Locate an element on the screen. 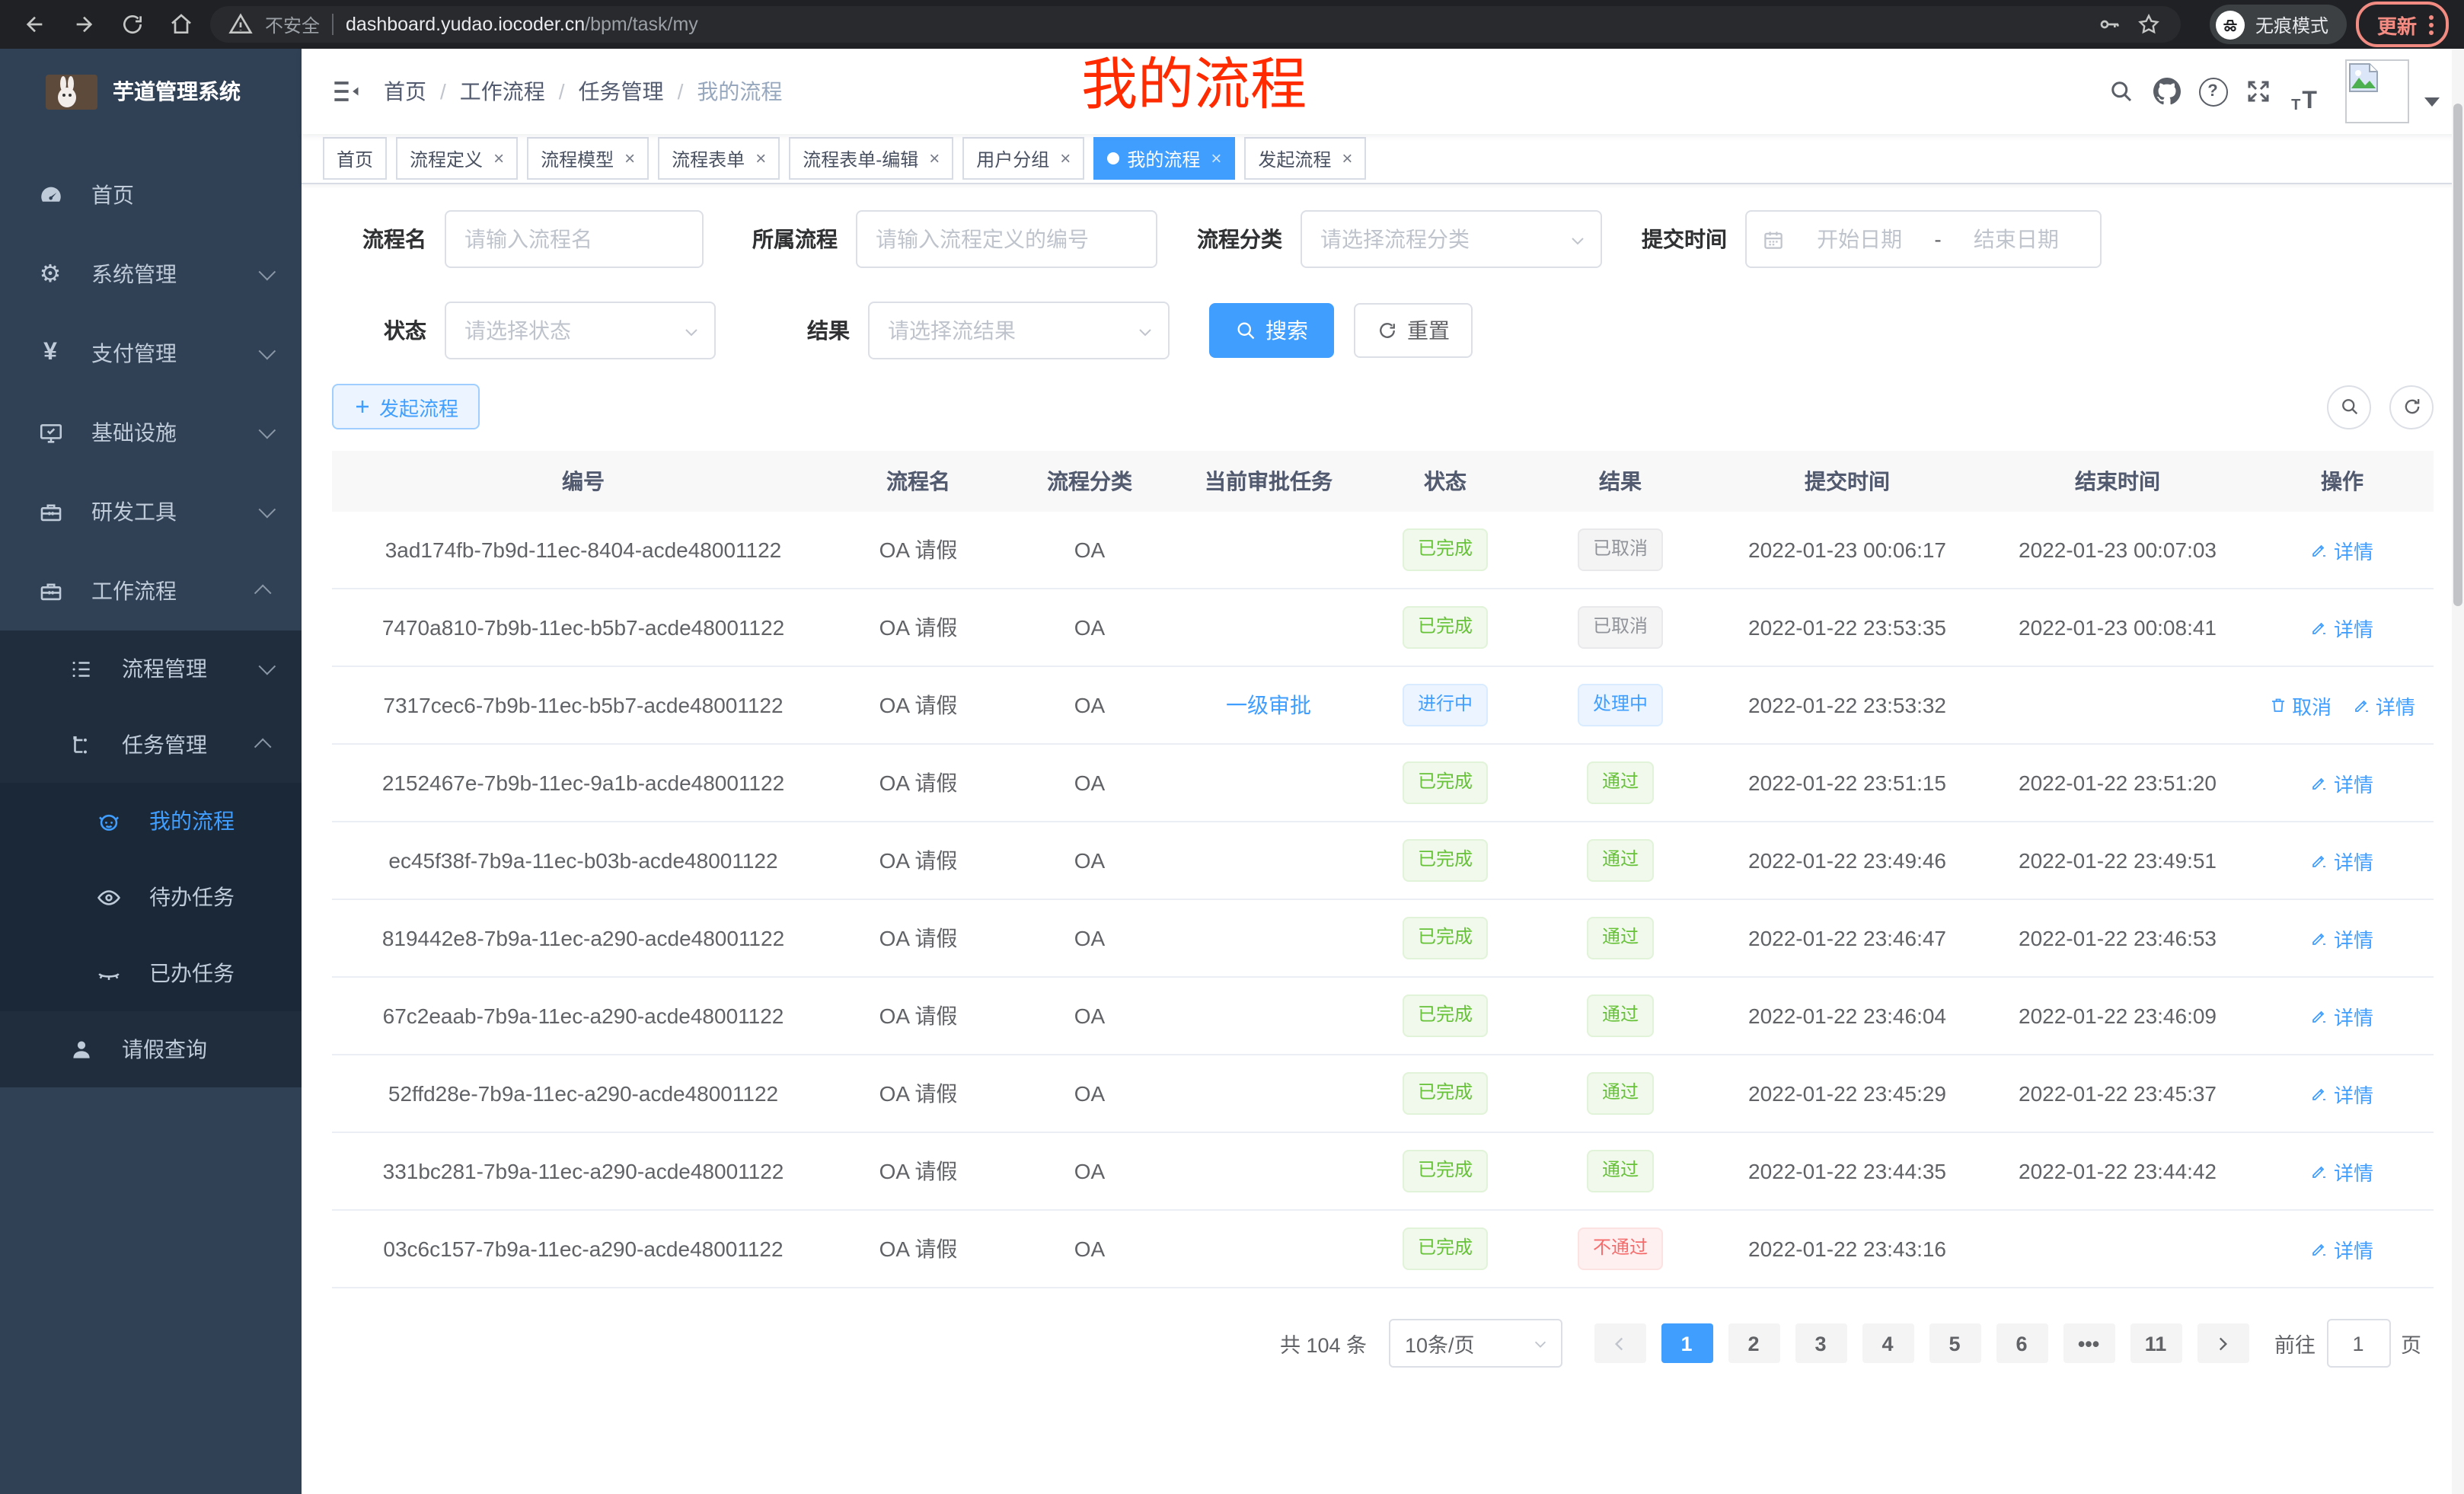 Image resolution: width=2464 pixels, height=1494 pixels. sidebar-item-dev: 研发工具 is located at coordinates (151, 511).